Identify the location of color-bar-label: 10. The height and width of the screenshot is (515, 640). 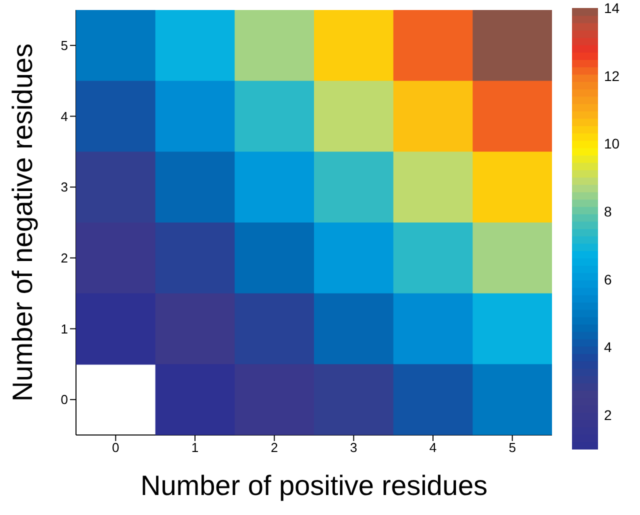
(612, 144).